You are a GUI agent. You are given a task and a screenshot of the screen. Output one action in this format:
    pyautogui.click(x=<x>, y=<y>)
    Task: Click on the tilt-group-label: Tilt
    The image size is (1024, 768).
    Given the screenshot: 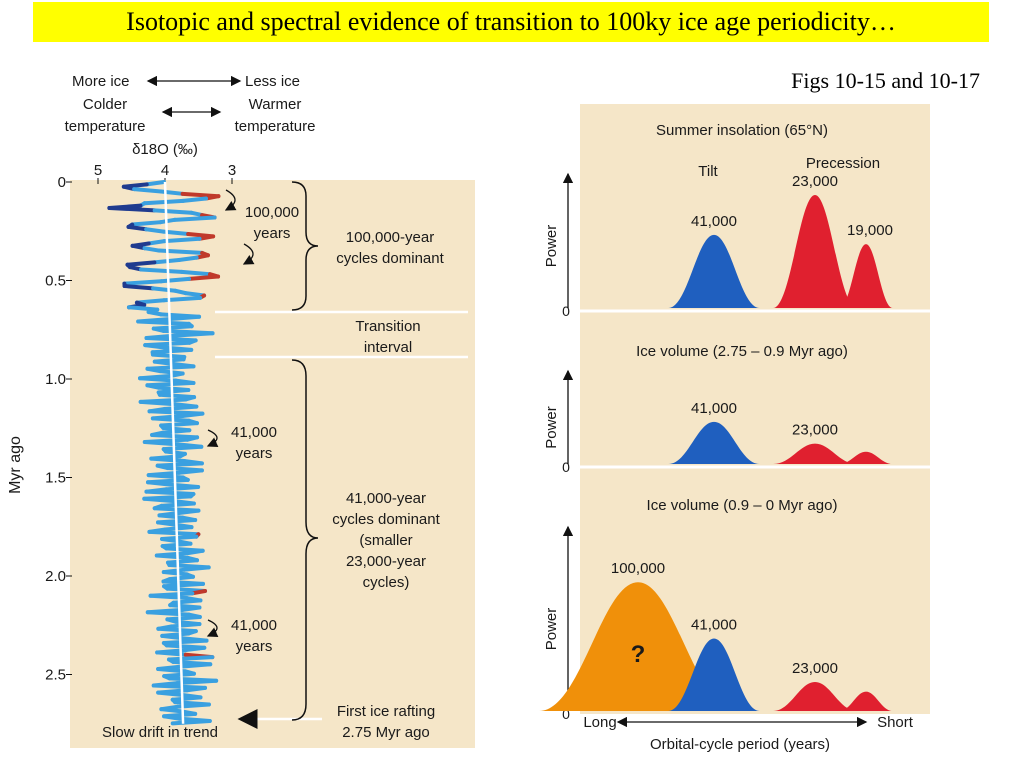 What is the action you would take?
    pyautogui.click(x=708, y=171)
    